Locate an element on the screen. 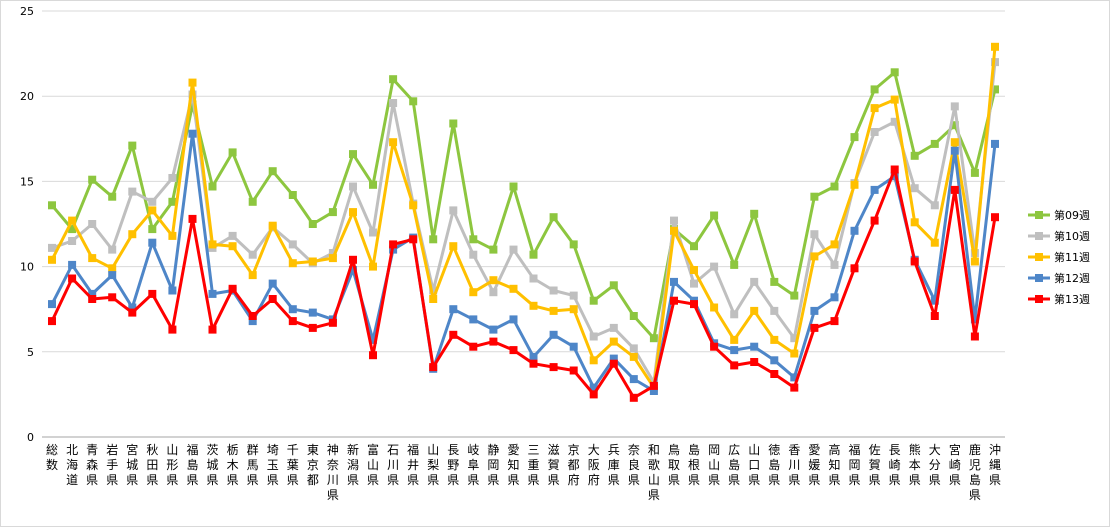 The image size is (1110, 532). legend-item: 第10週 is located at coordinates (1059, 236).